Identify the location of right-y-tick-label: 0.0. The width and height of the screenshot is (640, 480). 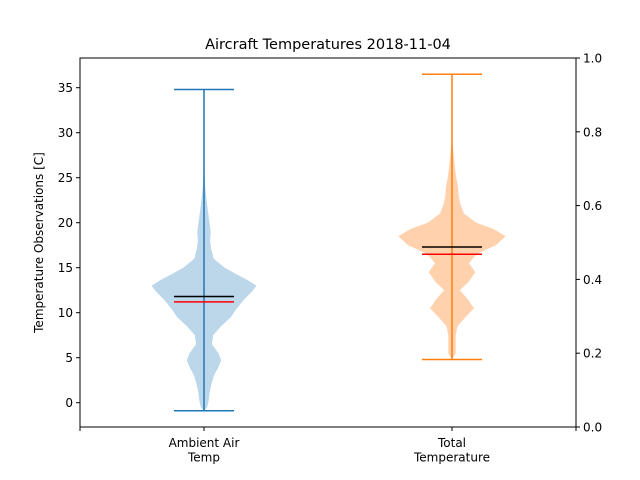
(592, 428).